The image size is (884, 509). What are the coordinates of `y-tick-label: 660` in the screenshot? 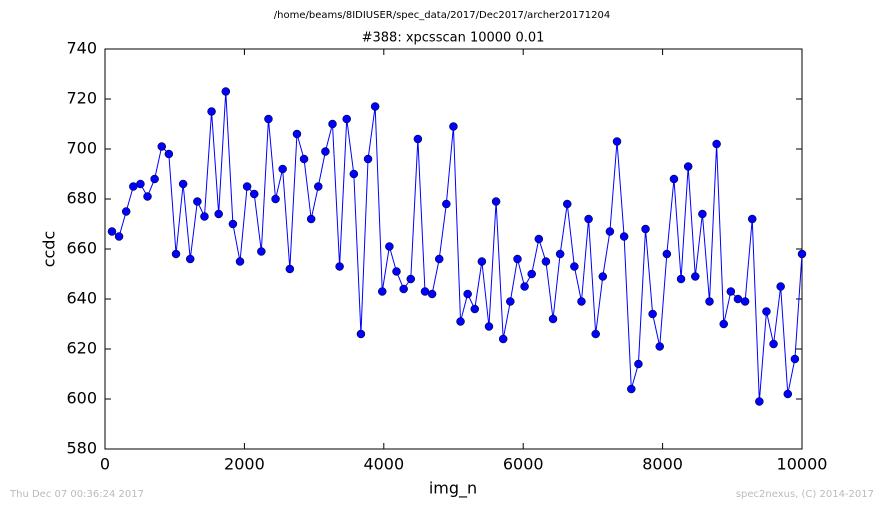 It's located at (81, 248).